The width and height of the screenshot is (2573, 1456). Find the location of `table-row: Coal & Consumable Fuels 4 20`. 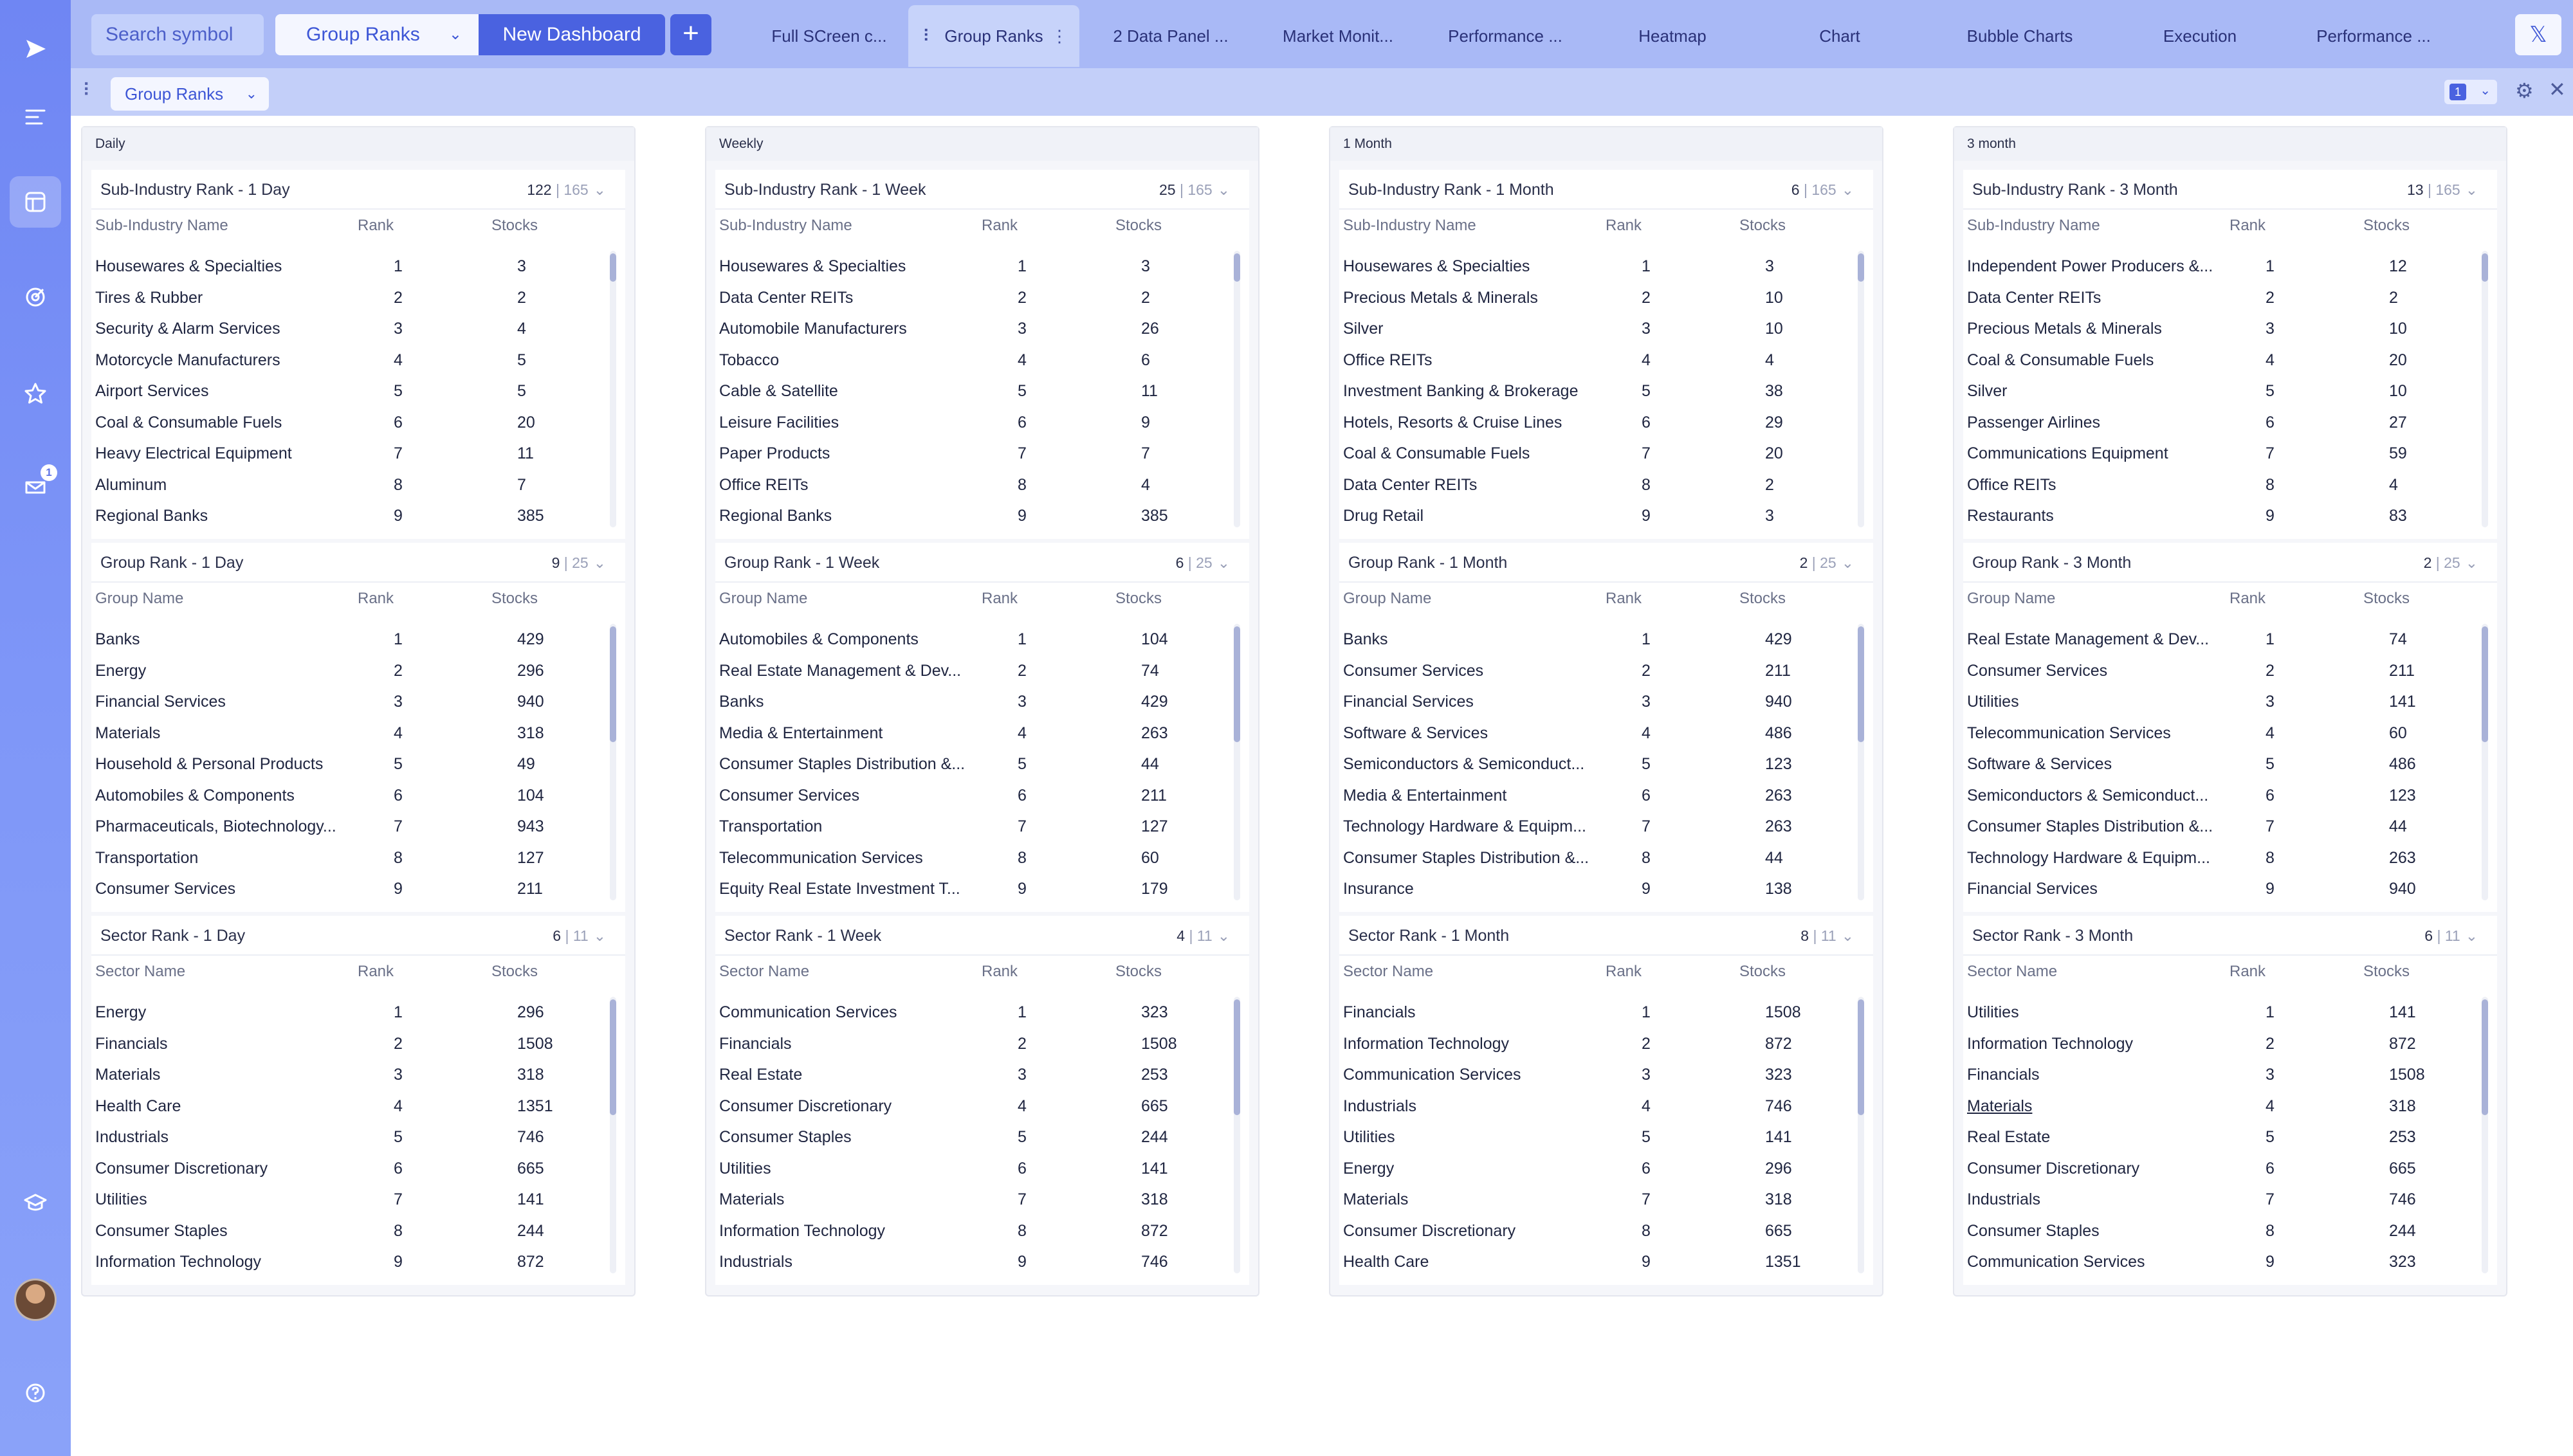

table-row: Coal & Consumable Fuels 4 20 is located at coordinates (2230, 360).